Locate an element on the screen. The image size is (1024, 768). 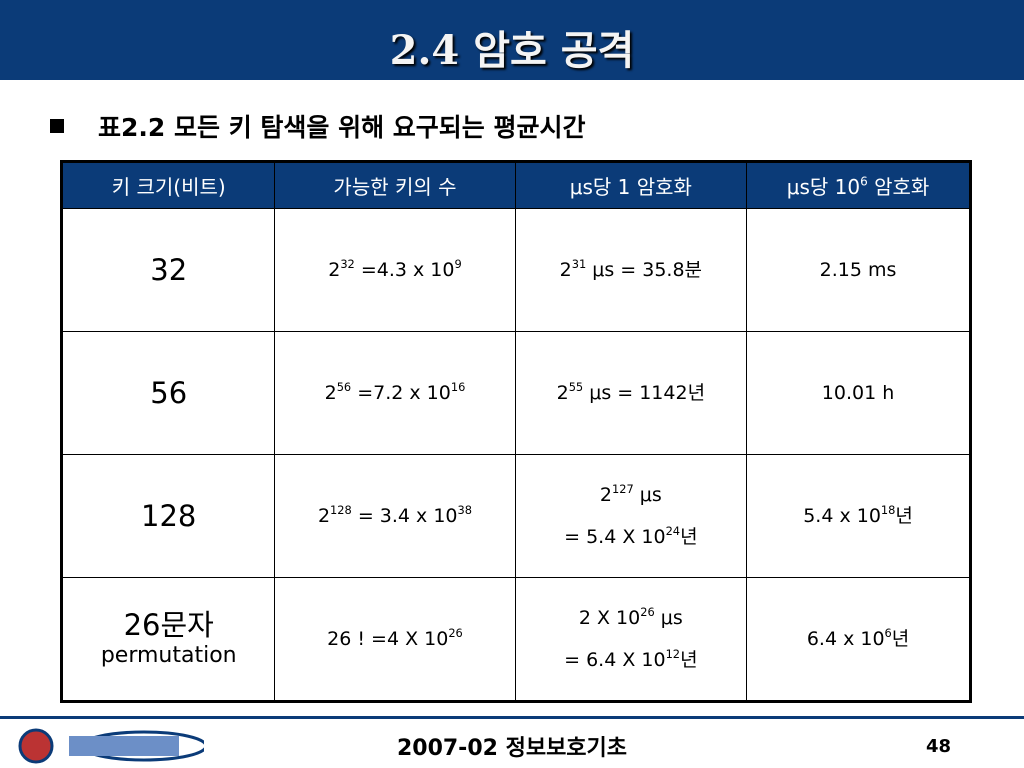
cell-text: μs당 1 암호화 is located at coordinates (630, 187).